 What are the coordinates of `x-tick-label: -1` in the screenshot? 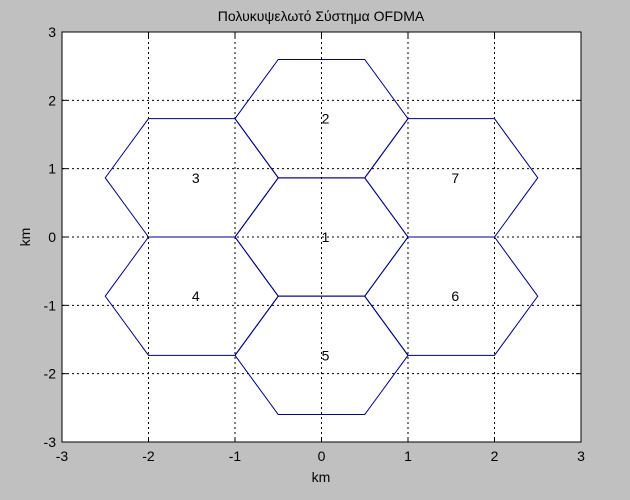 It's located at (235, 456).